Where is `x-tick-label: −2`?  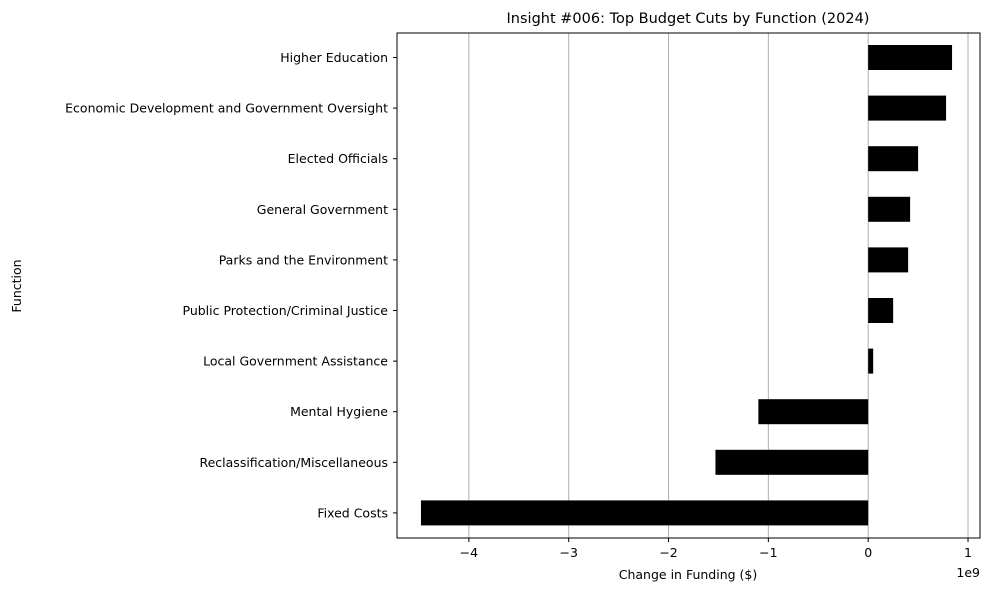
x-tick-label: −2 is located at coordinates (668, 552).